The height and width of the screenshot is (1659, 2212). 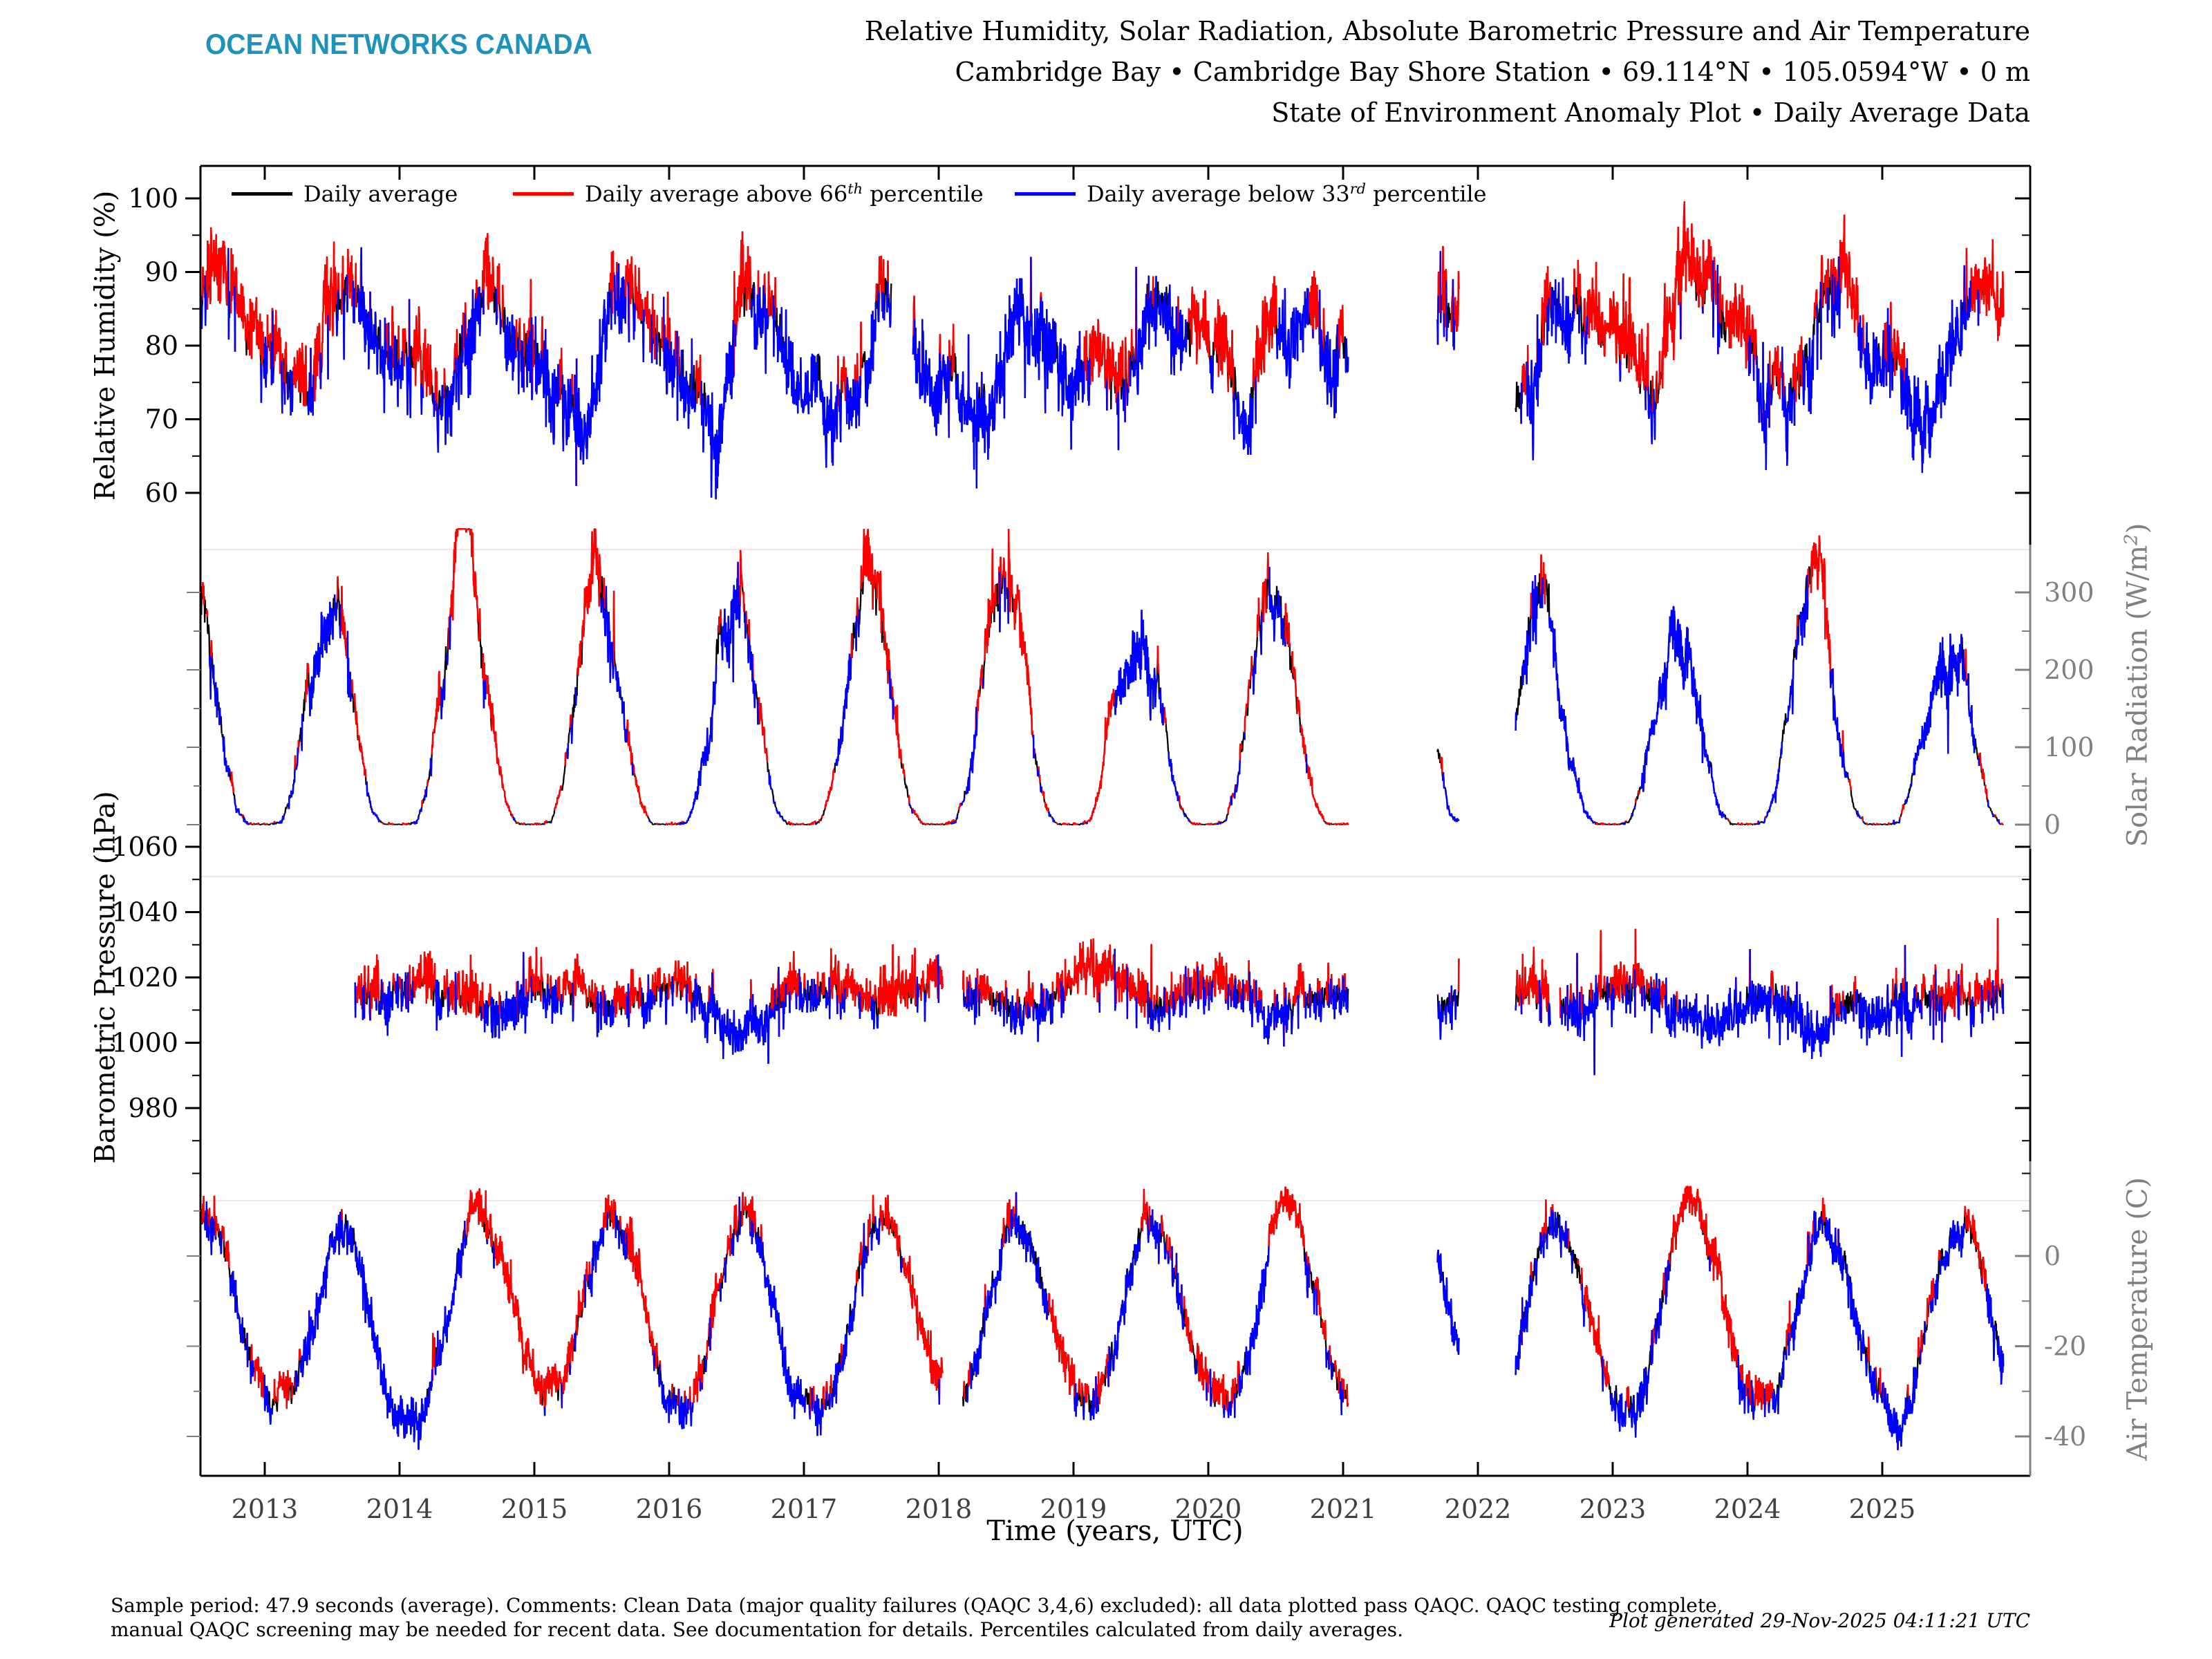 I want to click on x-tick-label: 2024, so click(x=1747, y=1509).